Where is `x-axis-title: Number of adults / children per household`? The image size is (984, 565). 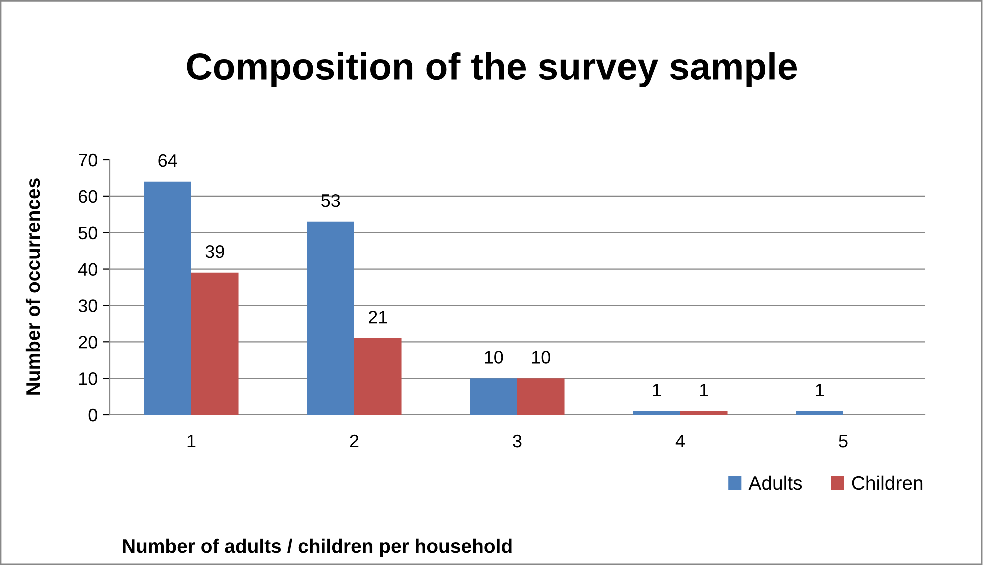 x-axis-title: Number of adults / children per household is located at coordinates (317, 548).